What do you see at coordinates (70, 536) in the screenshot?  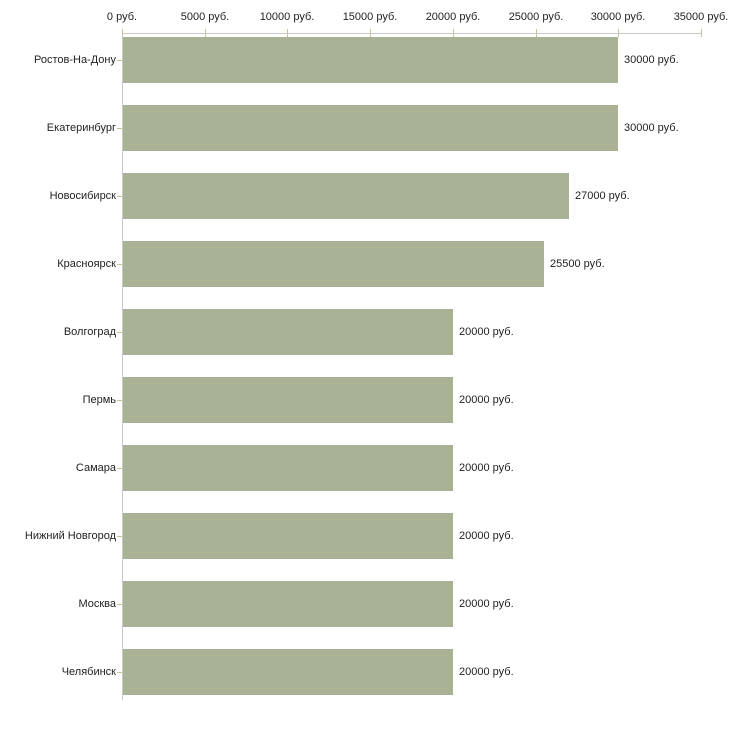 I see `category-label: Нижний Новгород` at bounding box center [70, 536].